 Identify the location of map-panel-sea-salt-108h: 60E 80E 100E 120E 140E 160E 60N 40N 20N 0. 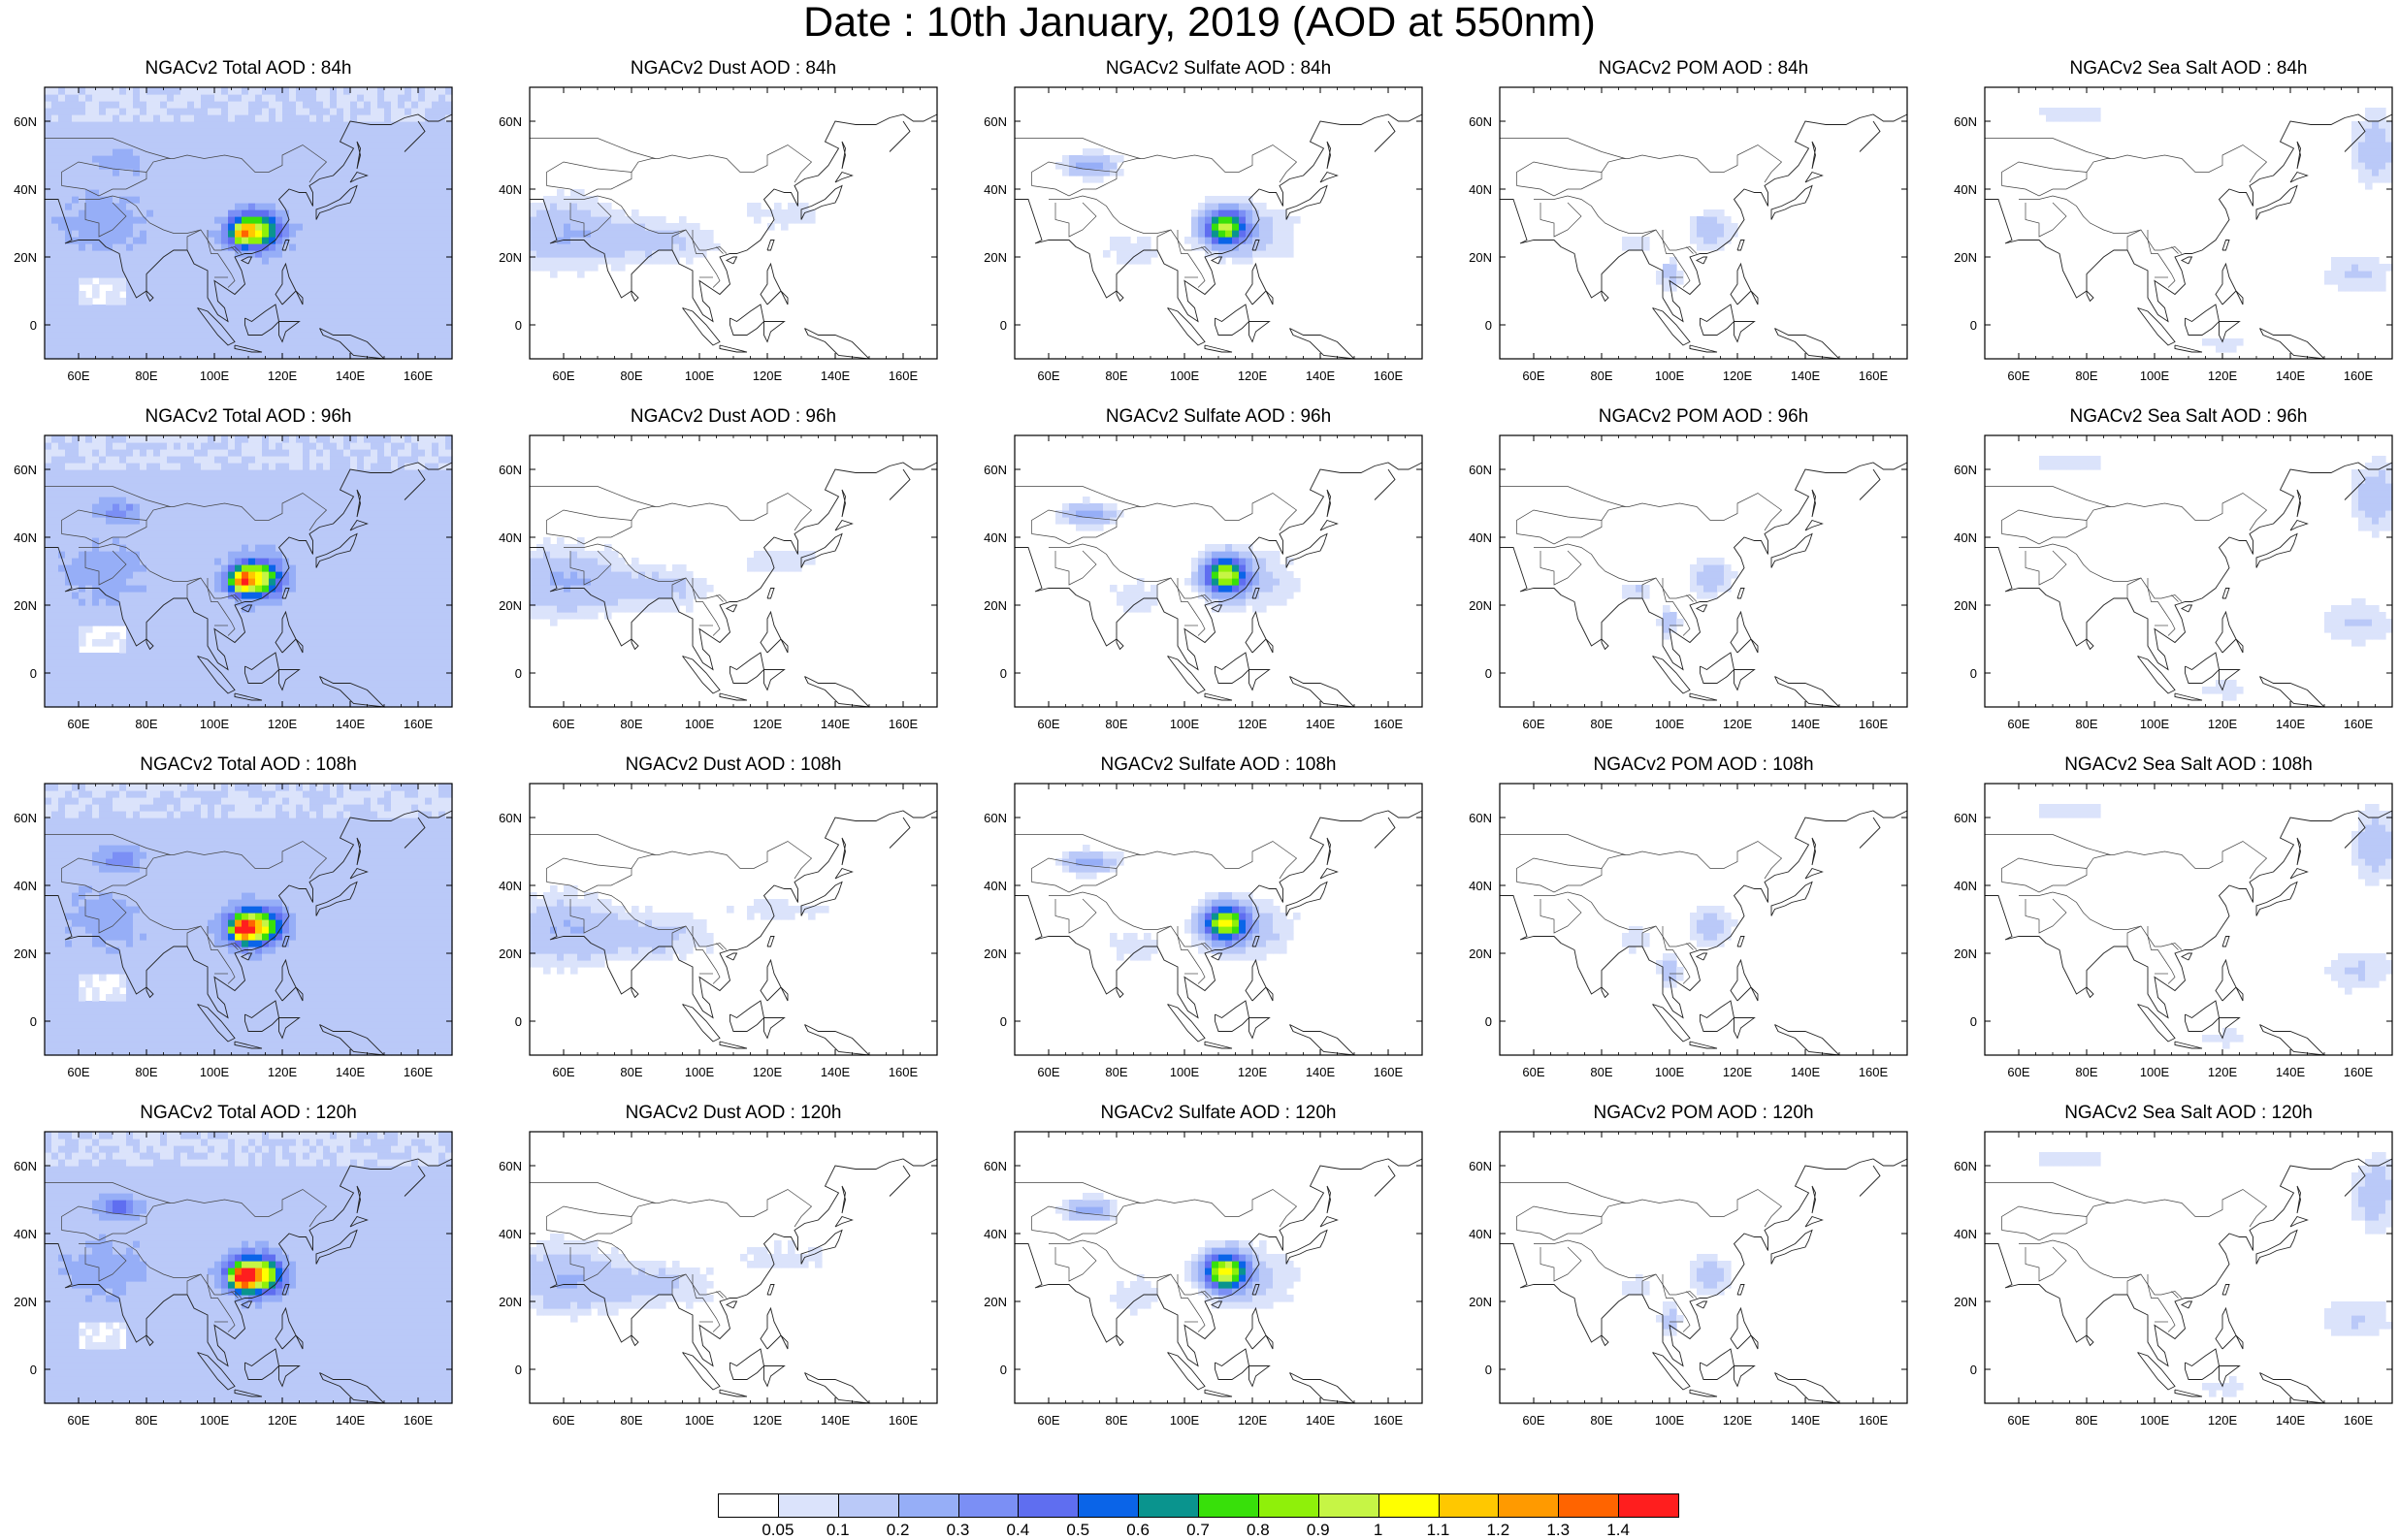
(2174, 931).